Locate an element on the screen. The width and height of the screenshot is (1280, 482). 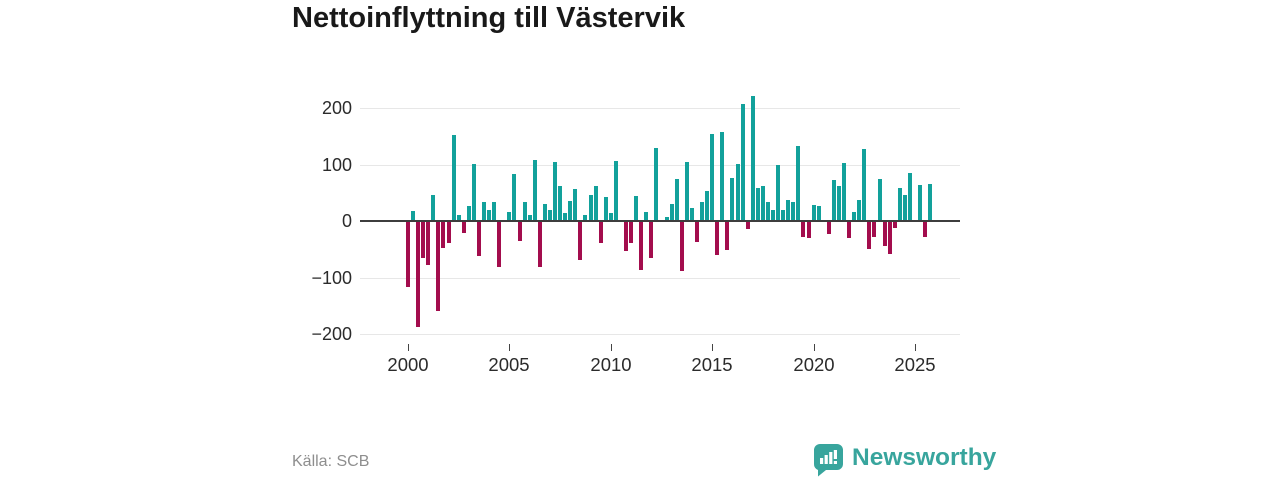
newsworthy-brand: Newsworthy is located at coordinates (904, 460).